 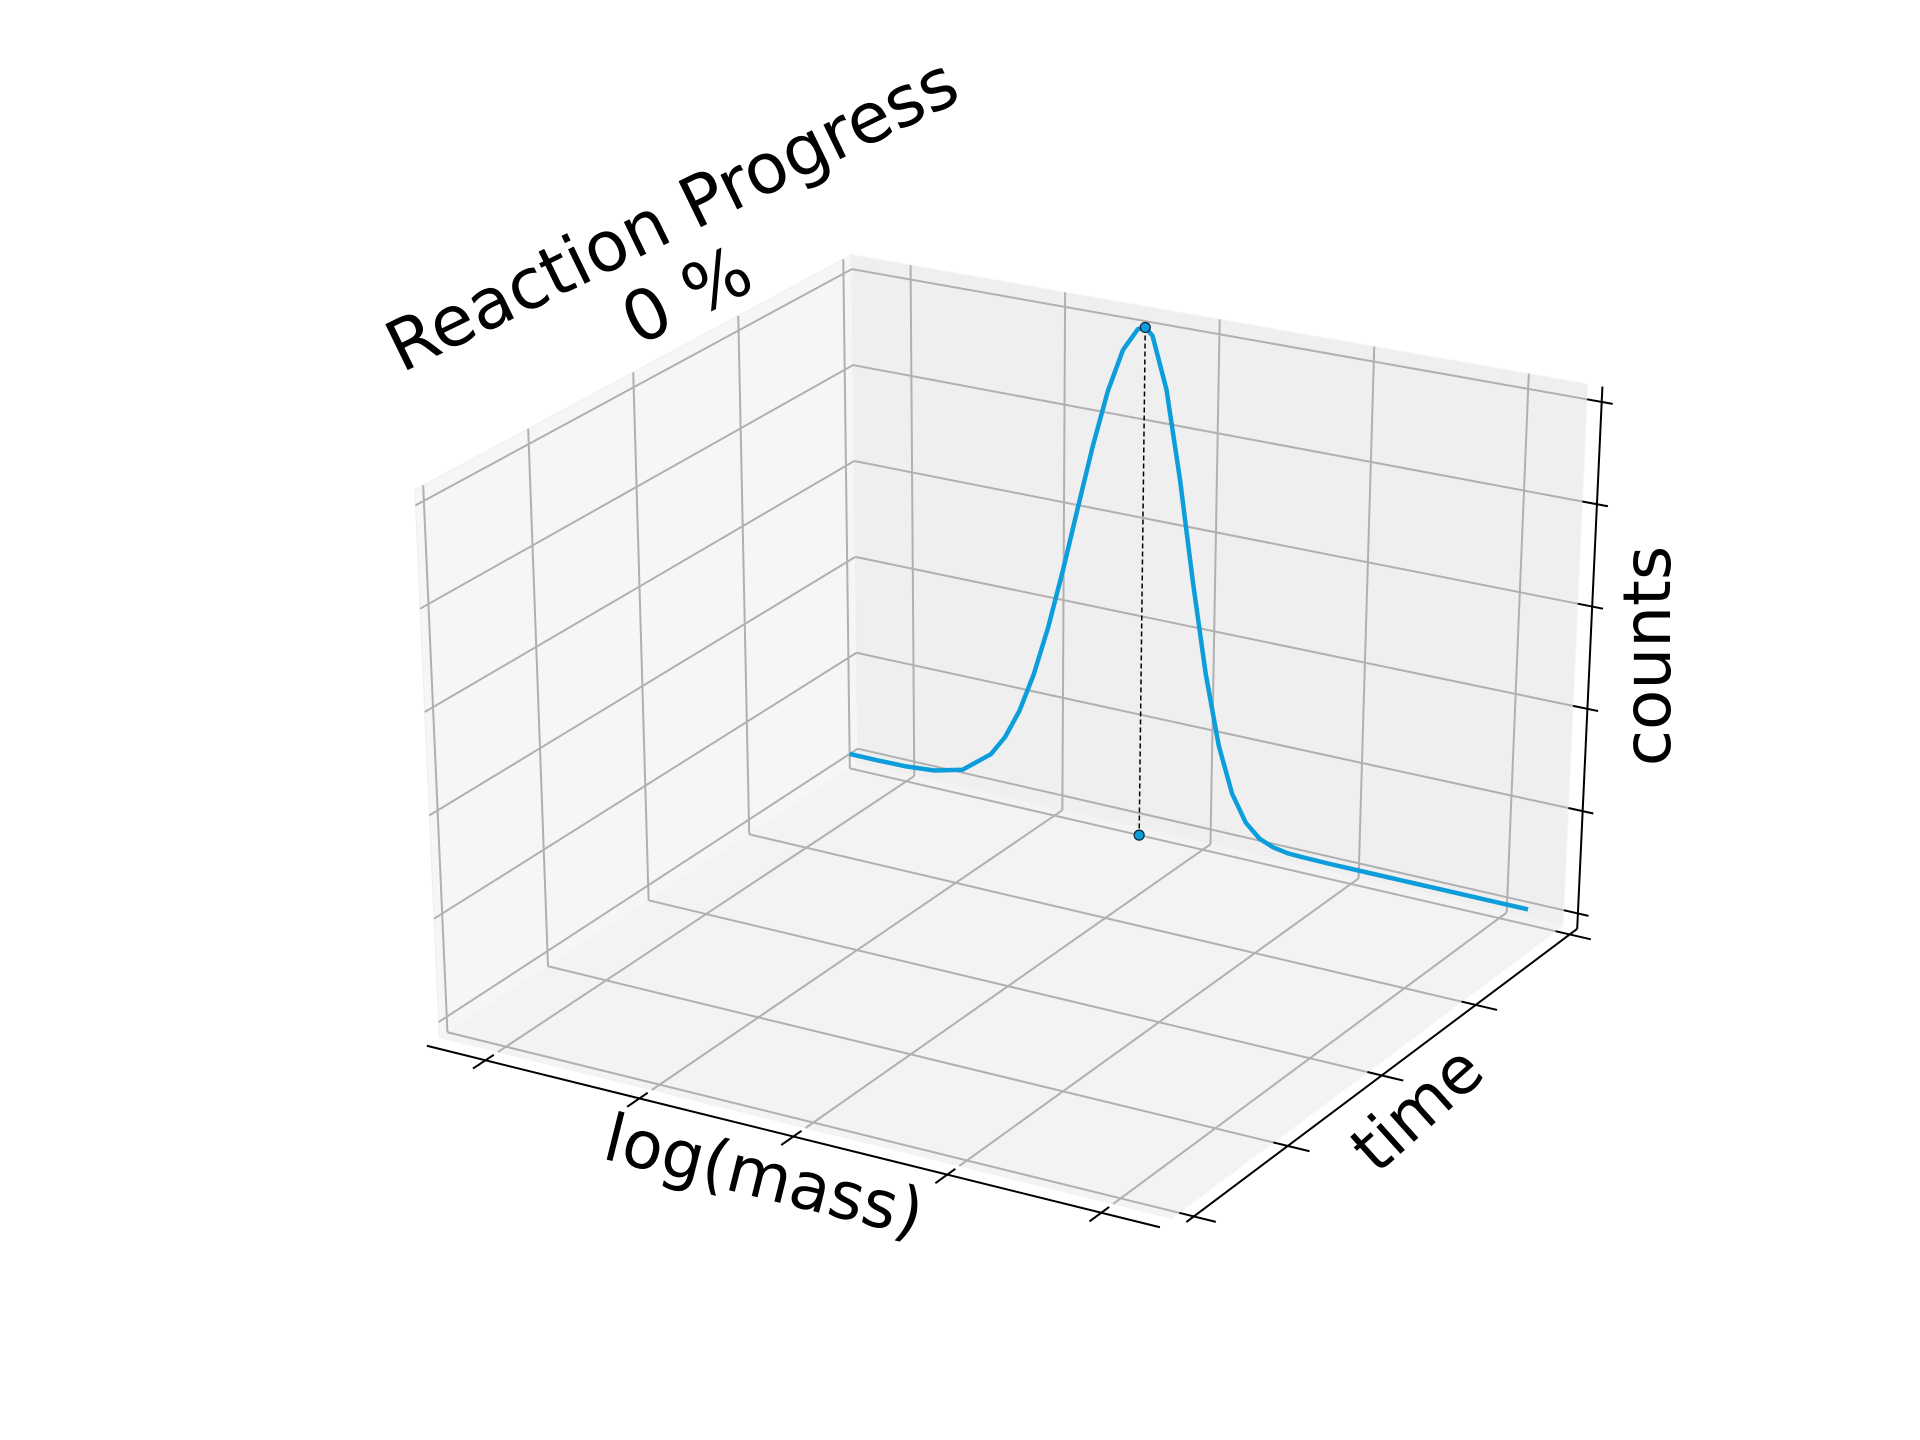 I want to click on data-line, so click(x=1189, y=618).